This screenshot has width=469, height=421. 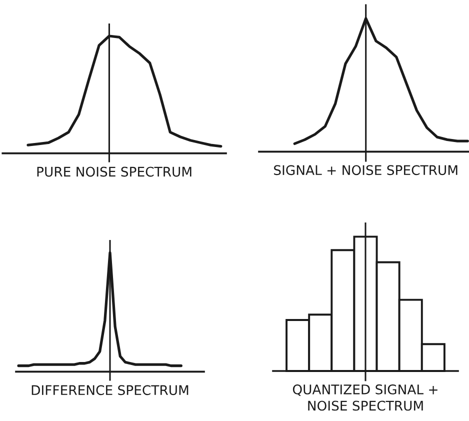 What do you see at coordinates (110, 390) in the screenshot?
I see `x-axis-title: DIFFERENCE SPECTRUM` at bounding box center [110, 390].